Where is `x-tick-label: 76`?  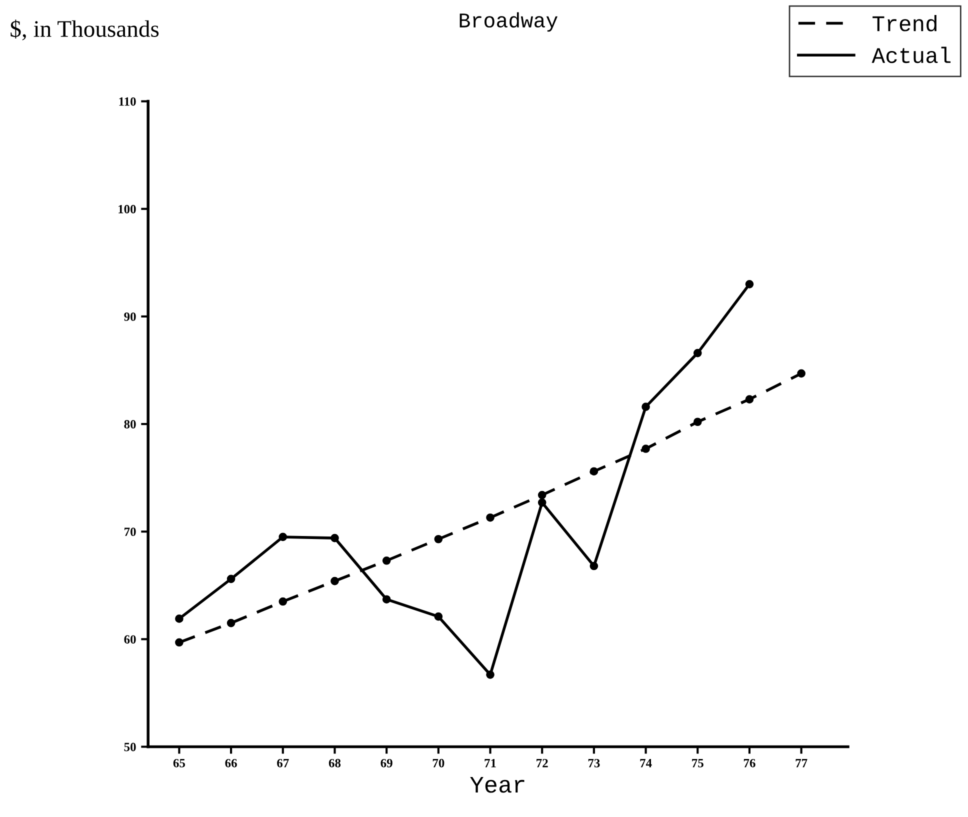
x-tick-label: 76 is located at coordinates (750, 763).